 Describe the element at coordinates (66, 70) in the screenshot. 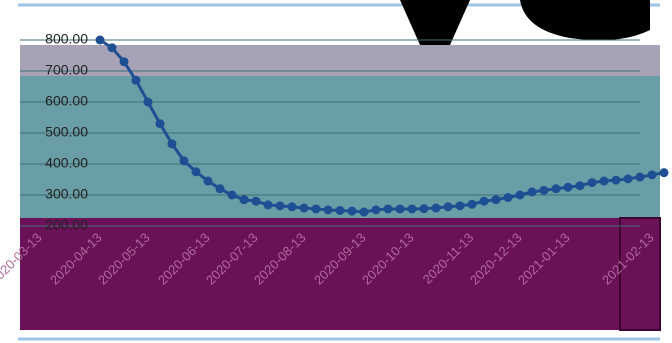

I see `y-tick-label: 700.00` at that location.